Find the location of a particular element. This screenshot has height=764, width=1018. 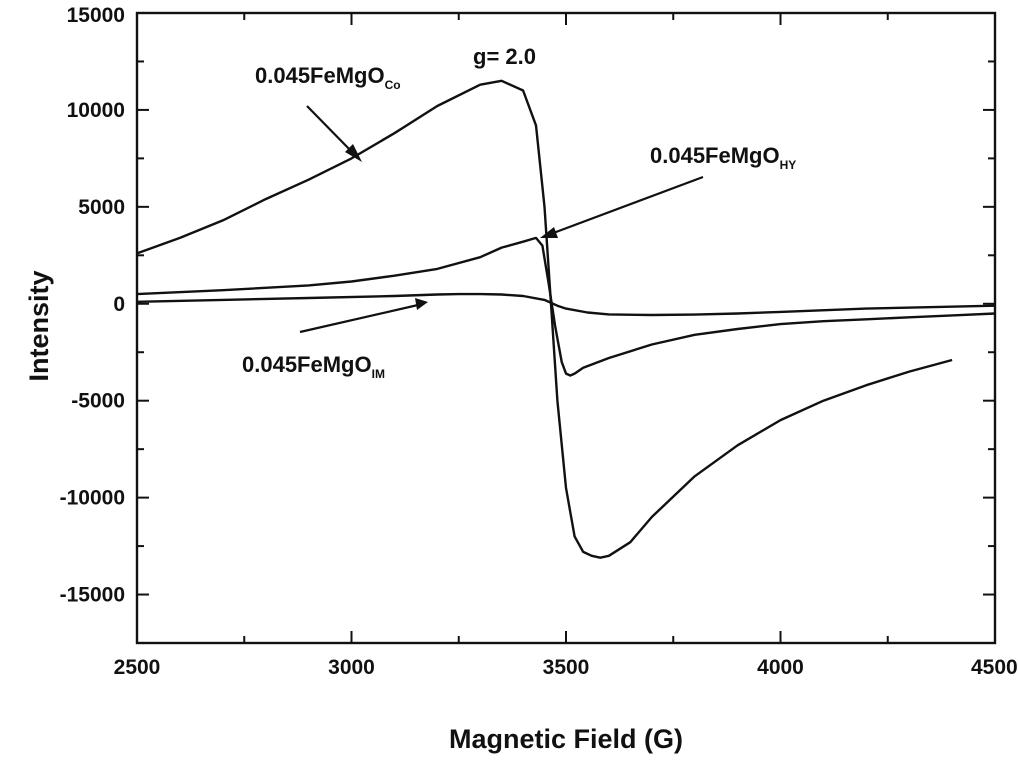

series-im-label: 0.045FeMgOIM is located at coordinates (313, 366).